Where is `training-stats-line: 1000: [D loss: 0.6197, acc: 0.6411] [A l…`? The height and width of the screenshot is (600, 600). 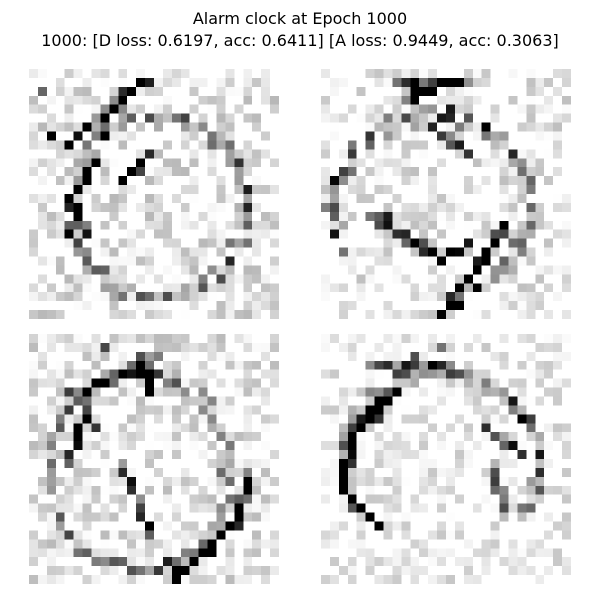 training-stats-line: 1000: [D loss: 0.6197, acc: 0.6411] [A l… is located at coordinates (300, 40).